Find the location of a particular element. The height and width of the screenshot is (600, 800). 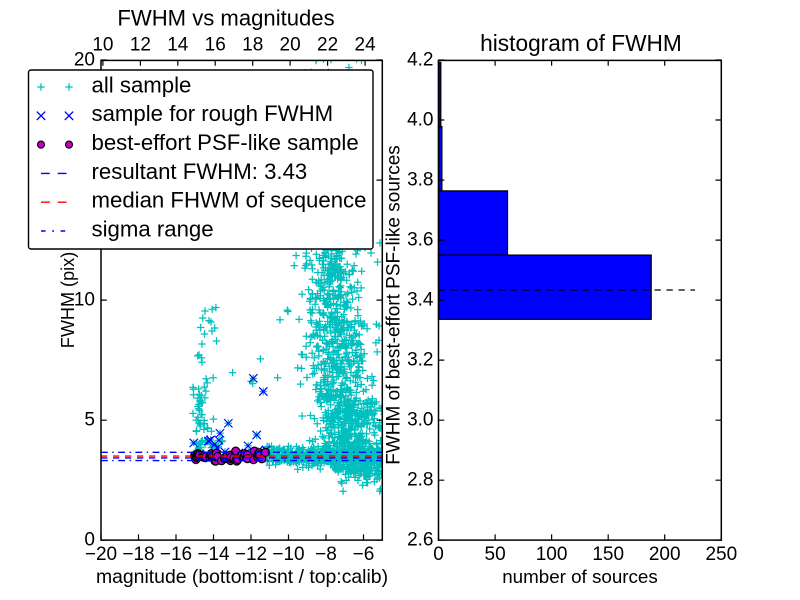

svg-text: 100 is located at coordinates (552, 554).